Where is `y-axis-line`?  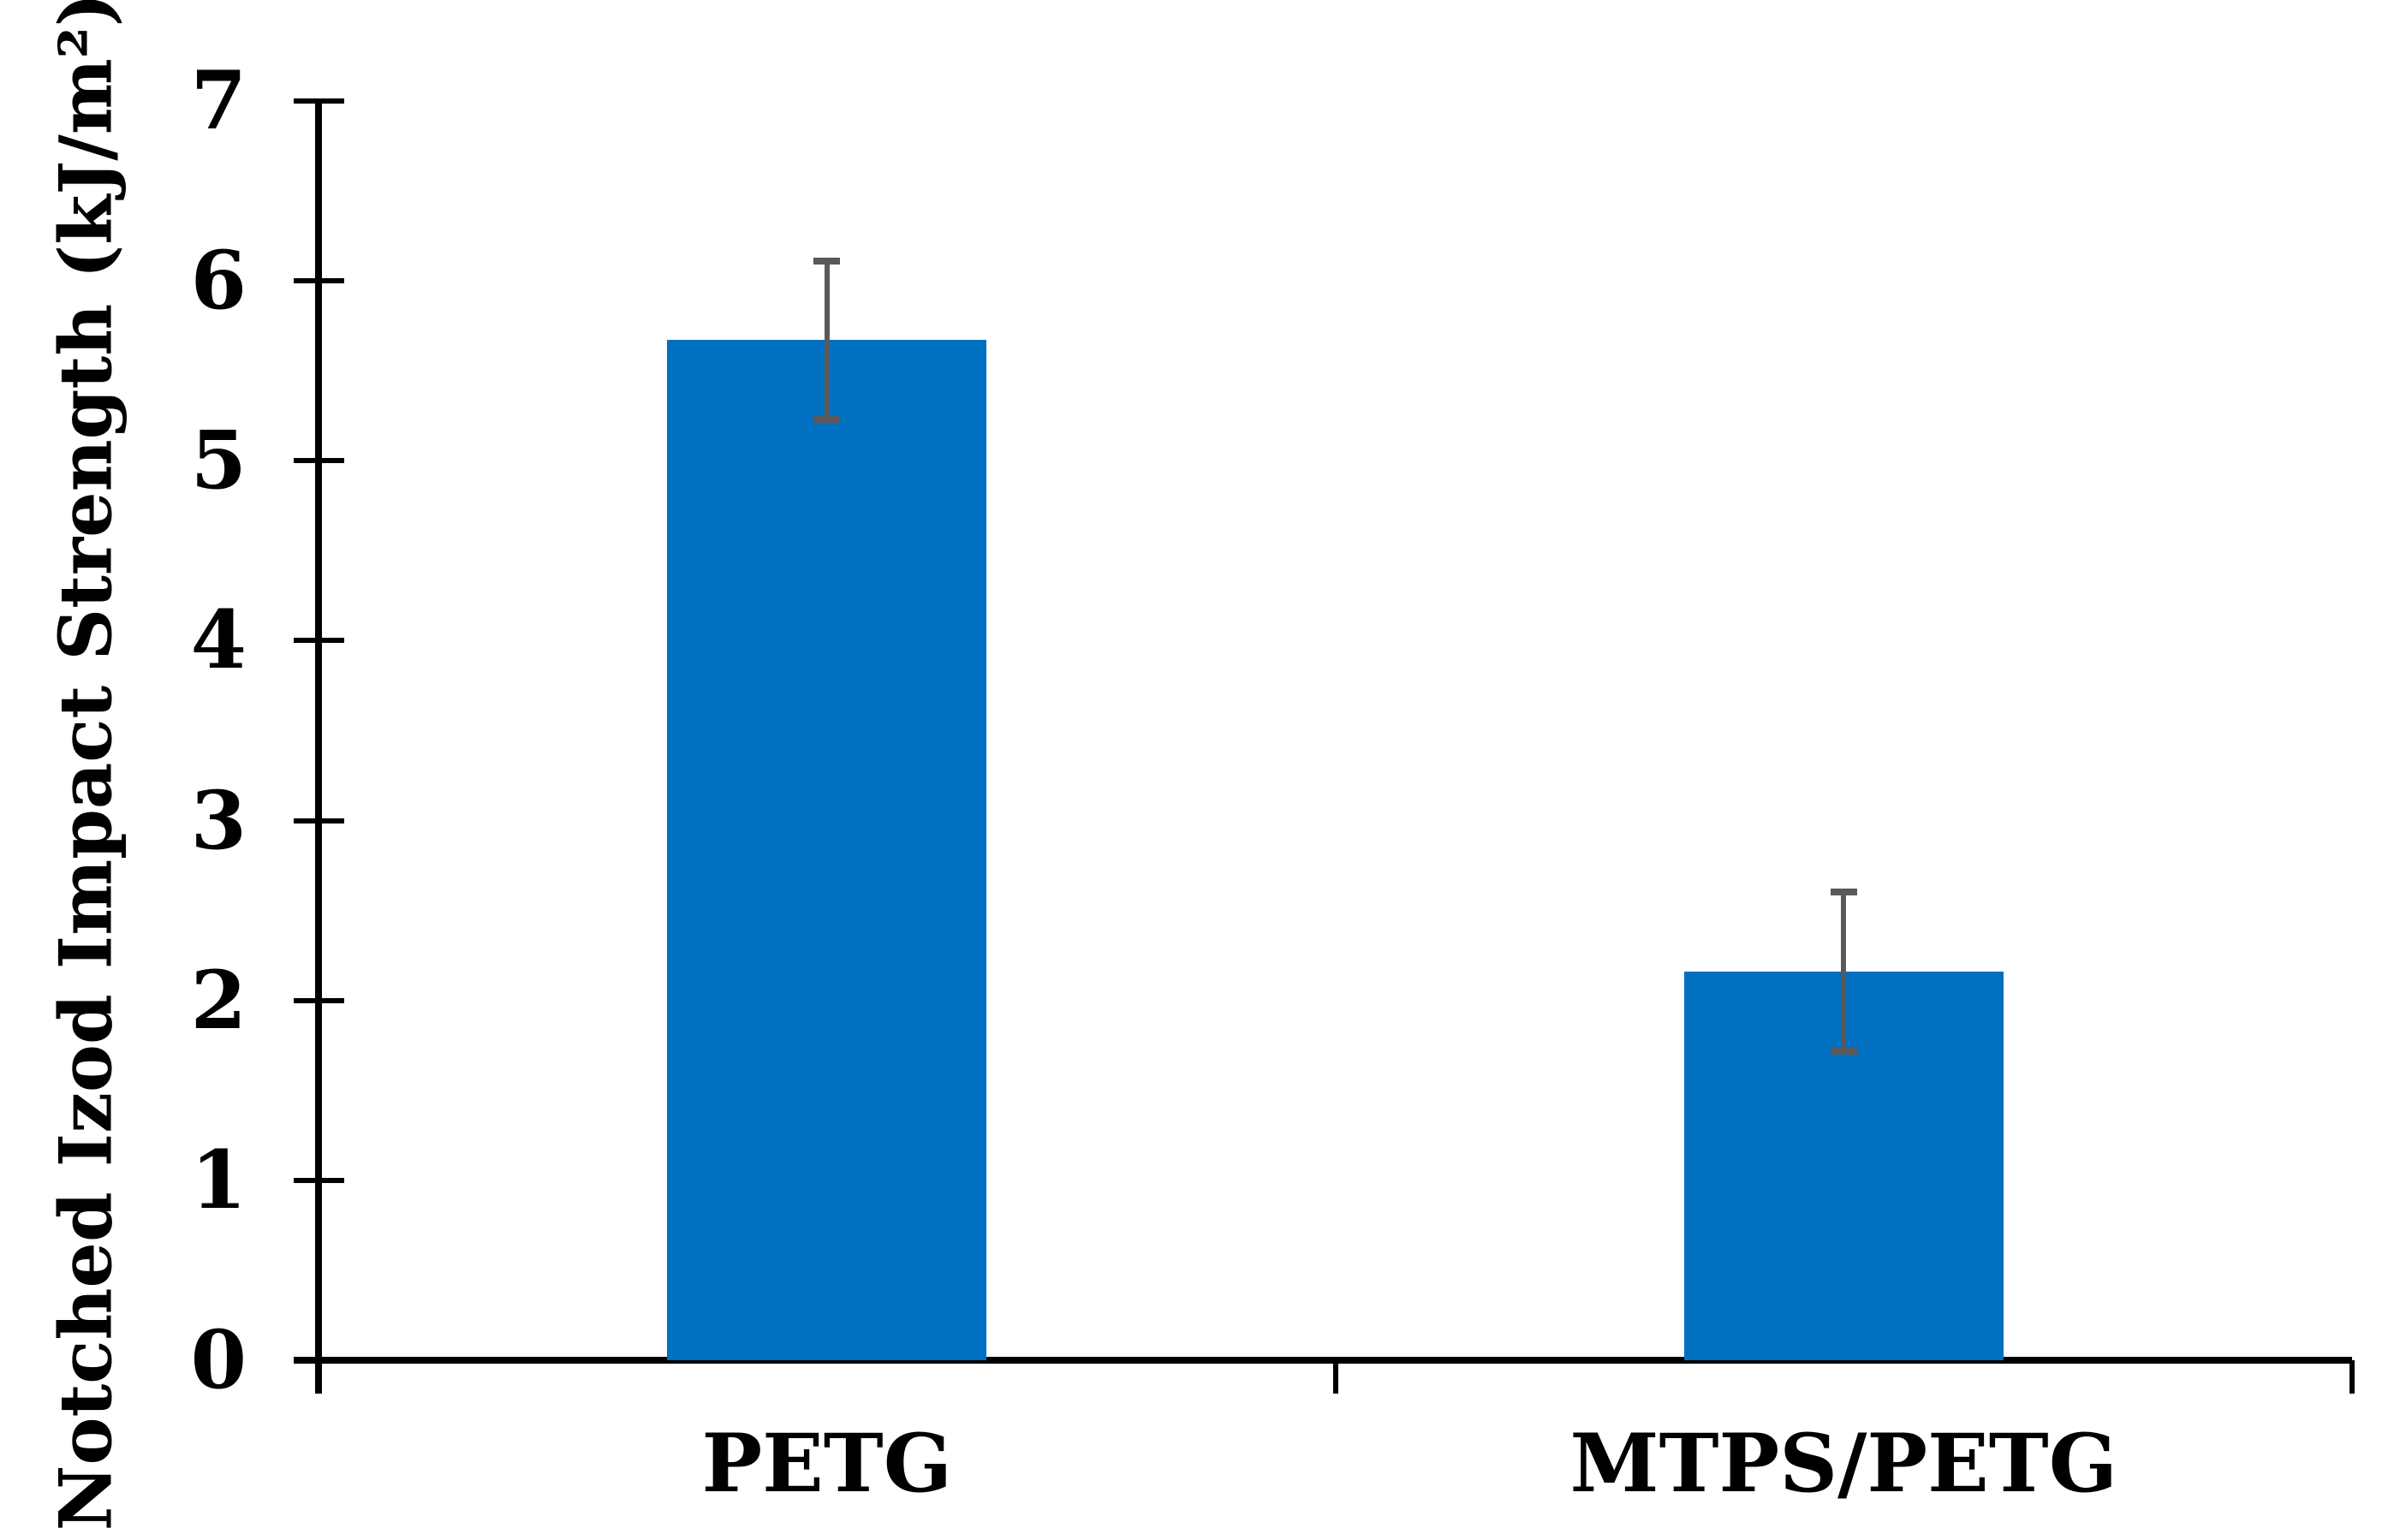 y-axis-line is located at coordinates (318, 747).